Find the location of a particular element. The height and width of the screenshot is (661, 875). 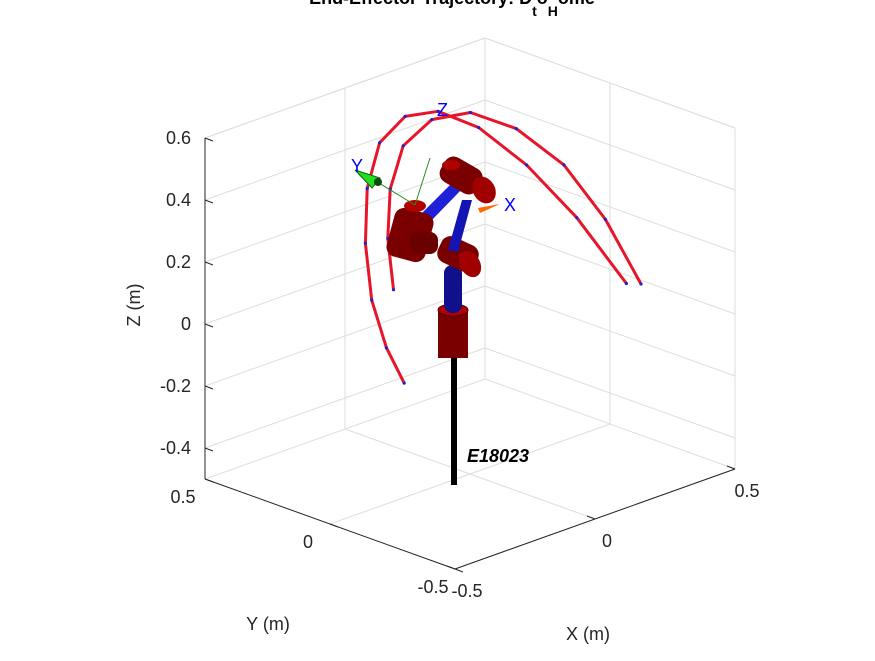

frame-label-z: Z is located at coordinates (442, 110).